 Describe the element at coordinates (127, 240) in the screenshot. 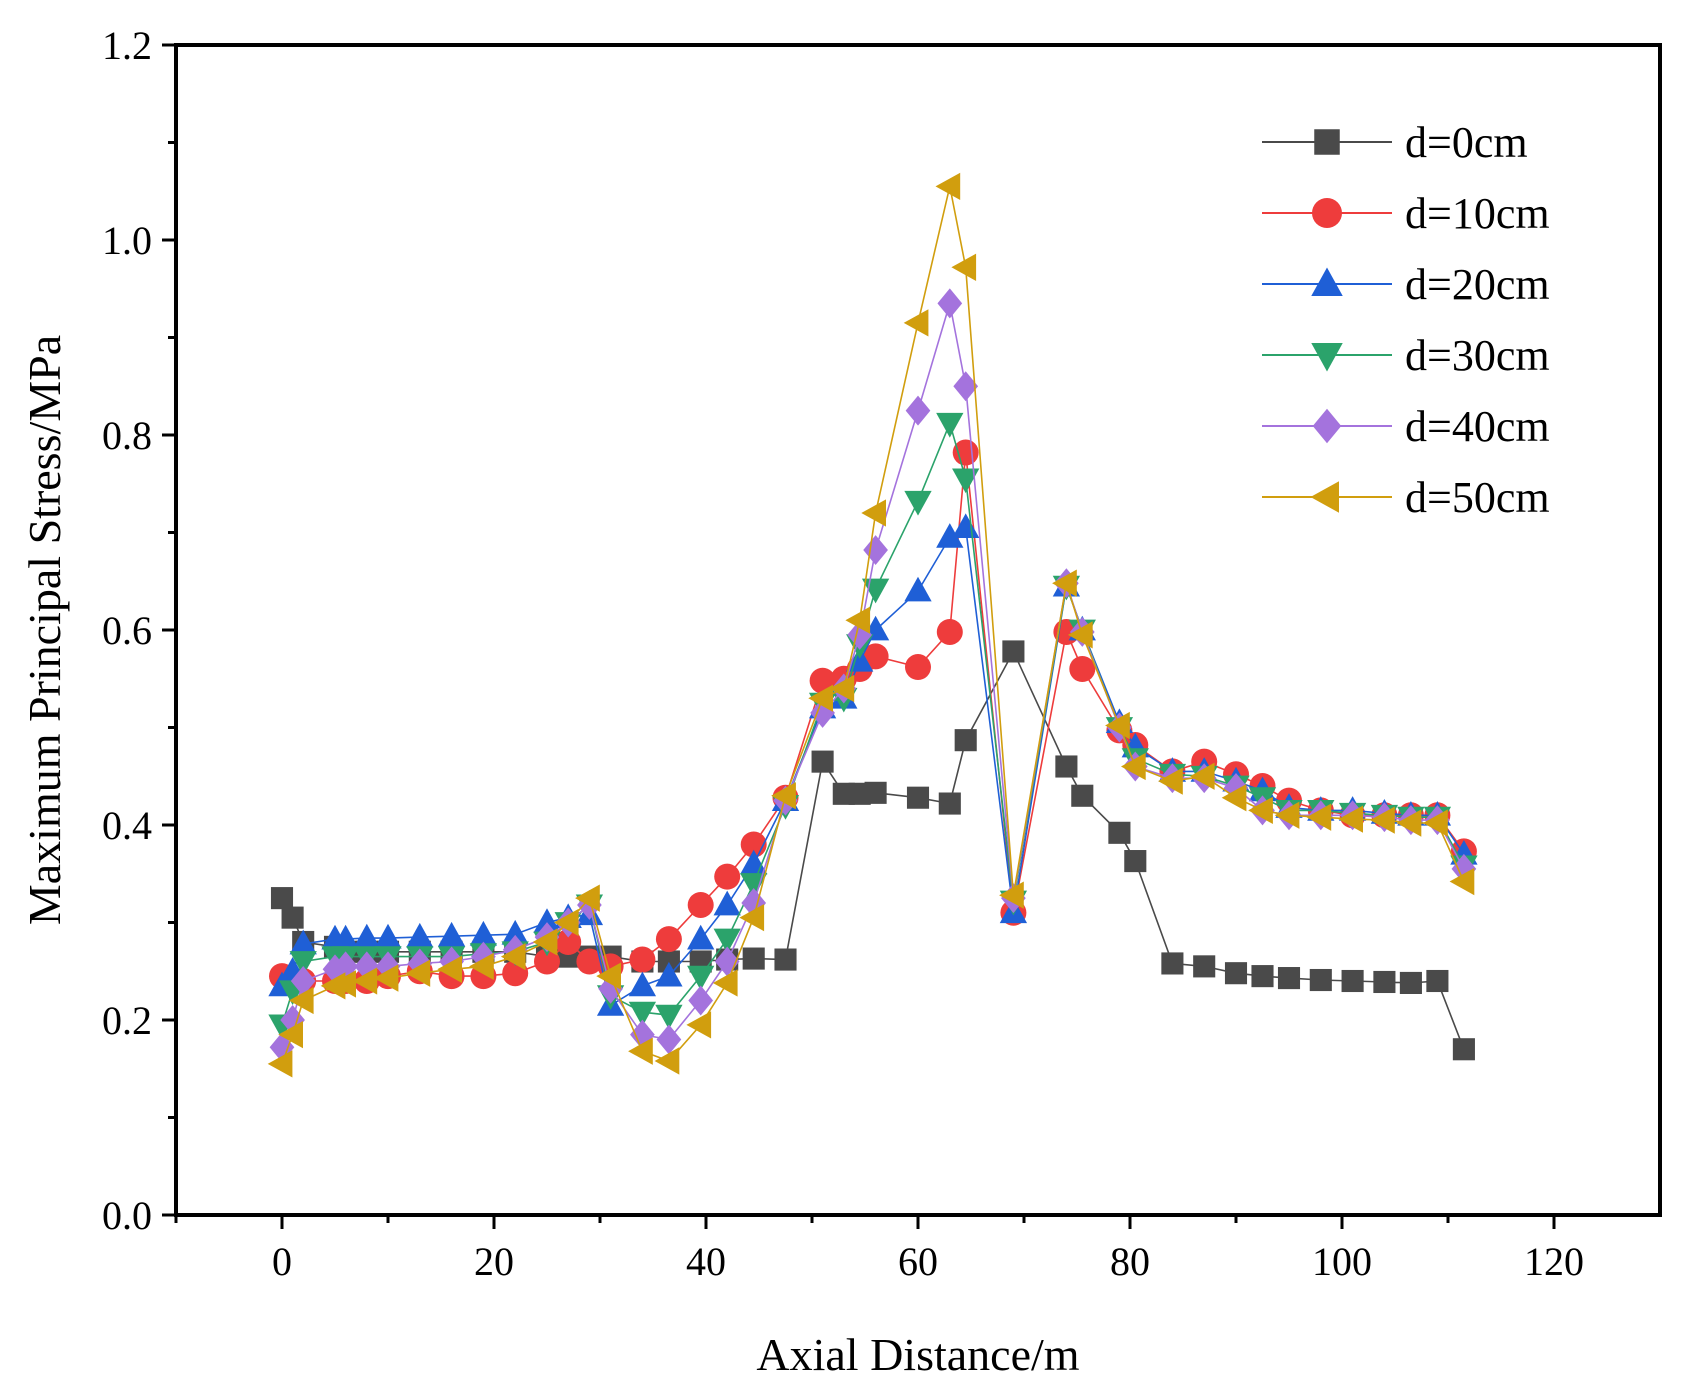

I see `y-tick-label: 1.0` at that location.